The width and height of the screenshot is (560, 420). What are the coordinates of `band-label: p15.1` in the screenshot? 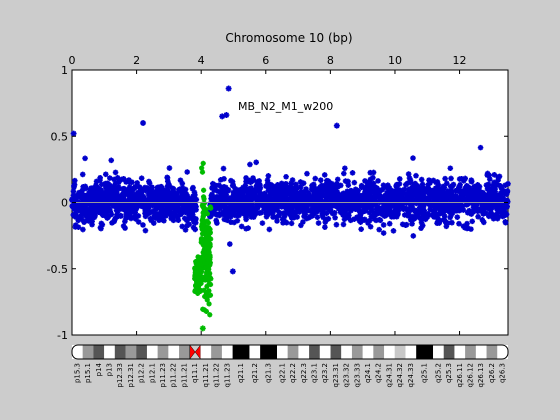 It's located at (88, 373).